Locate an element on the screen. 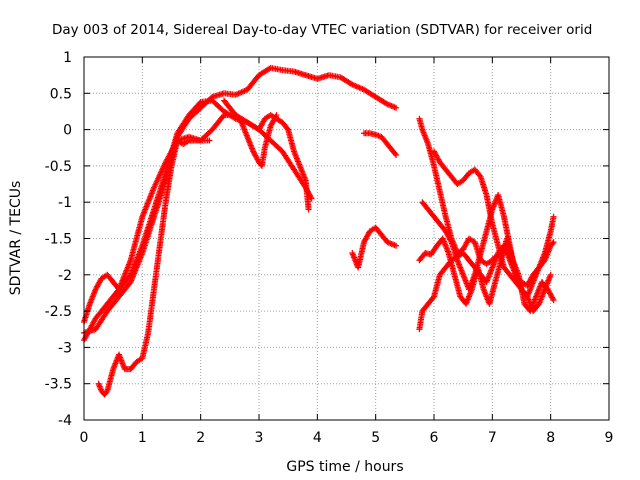 This screenshot has width=640, height=480. series-sat-h is located at coordinates (486, 286).